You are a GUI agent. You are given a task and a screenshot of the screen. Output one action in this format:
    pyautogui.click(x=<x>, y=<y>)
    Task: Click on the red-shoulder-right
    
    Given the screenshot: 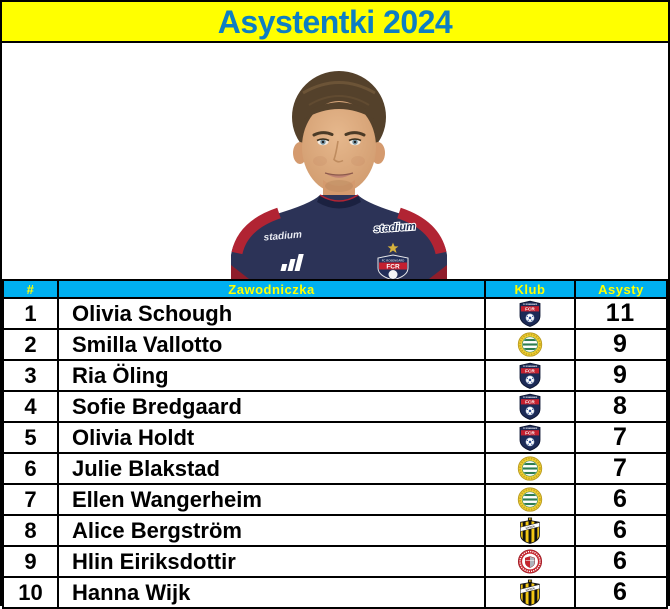 What is the action you would take?
    pyautogui.click(x=422, y=231)
    